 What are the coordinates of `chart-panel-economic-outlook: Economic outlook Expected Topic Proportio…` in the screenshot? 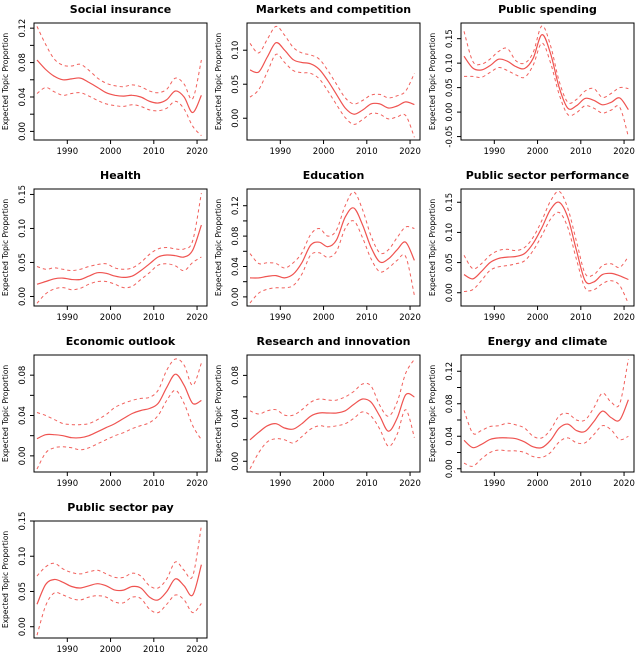 It's located at (106, 415).